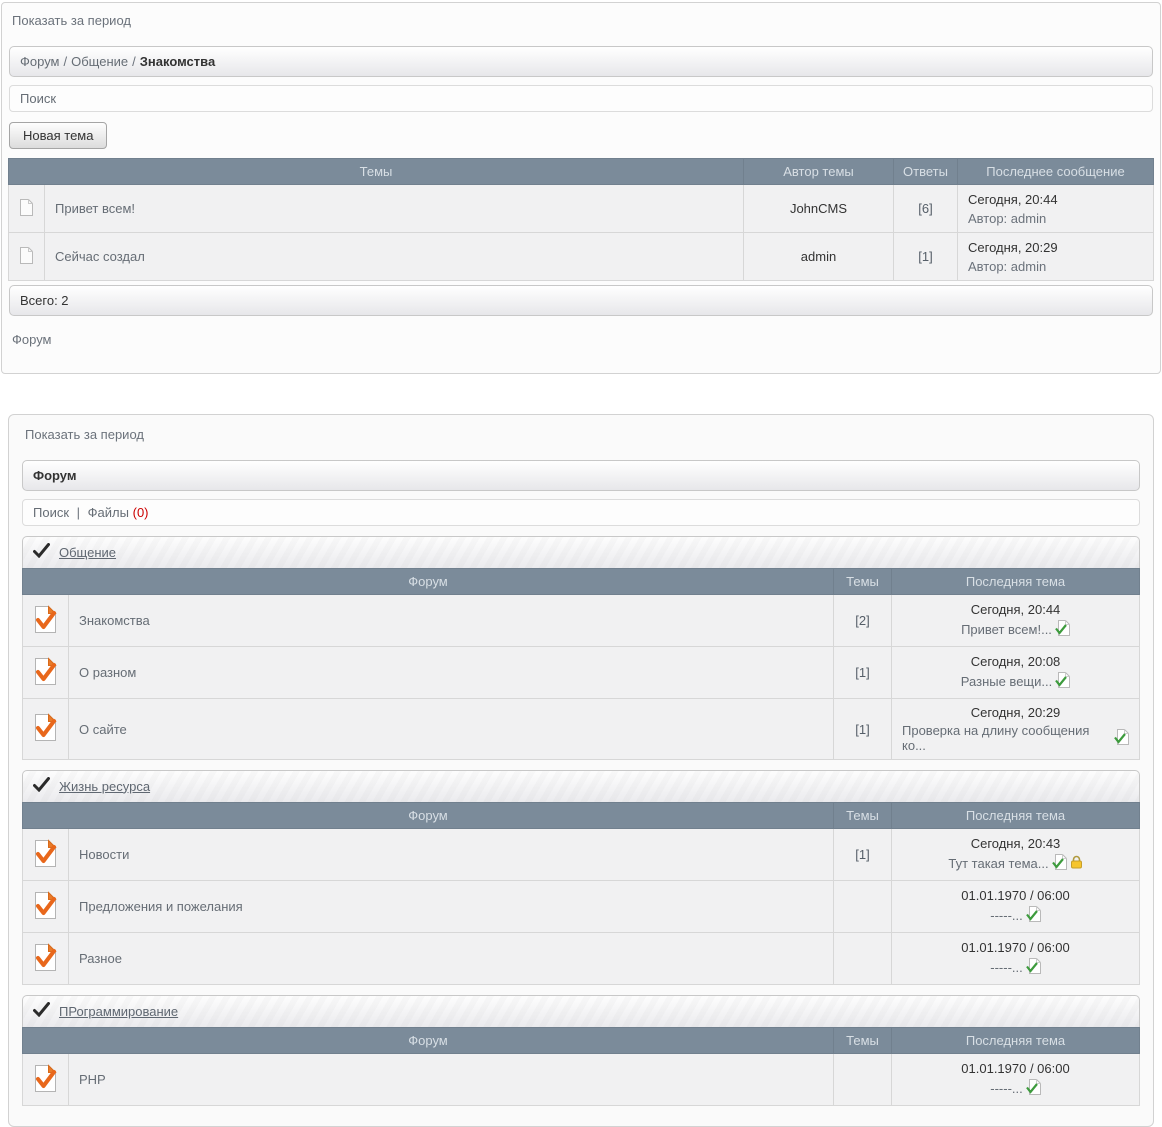 This screenshot has width=1162, height=1127. I want to click on section-title-link: ПРограммирование, so click(119, 1011).